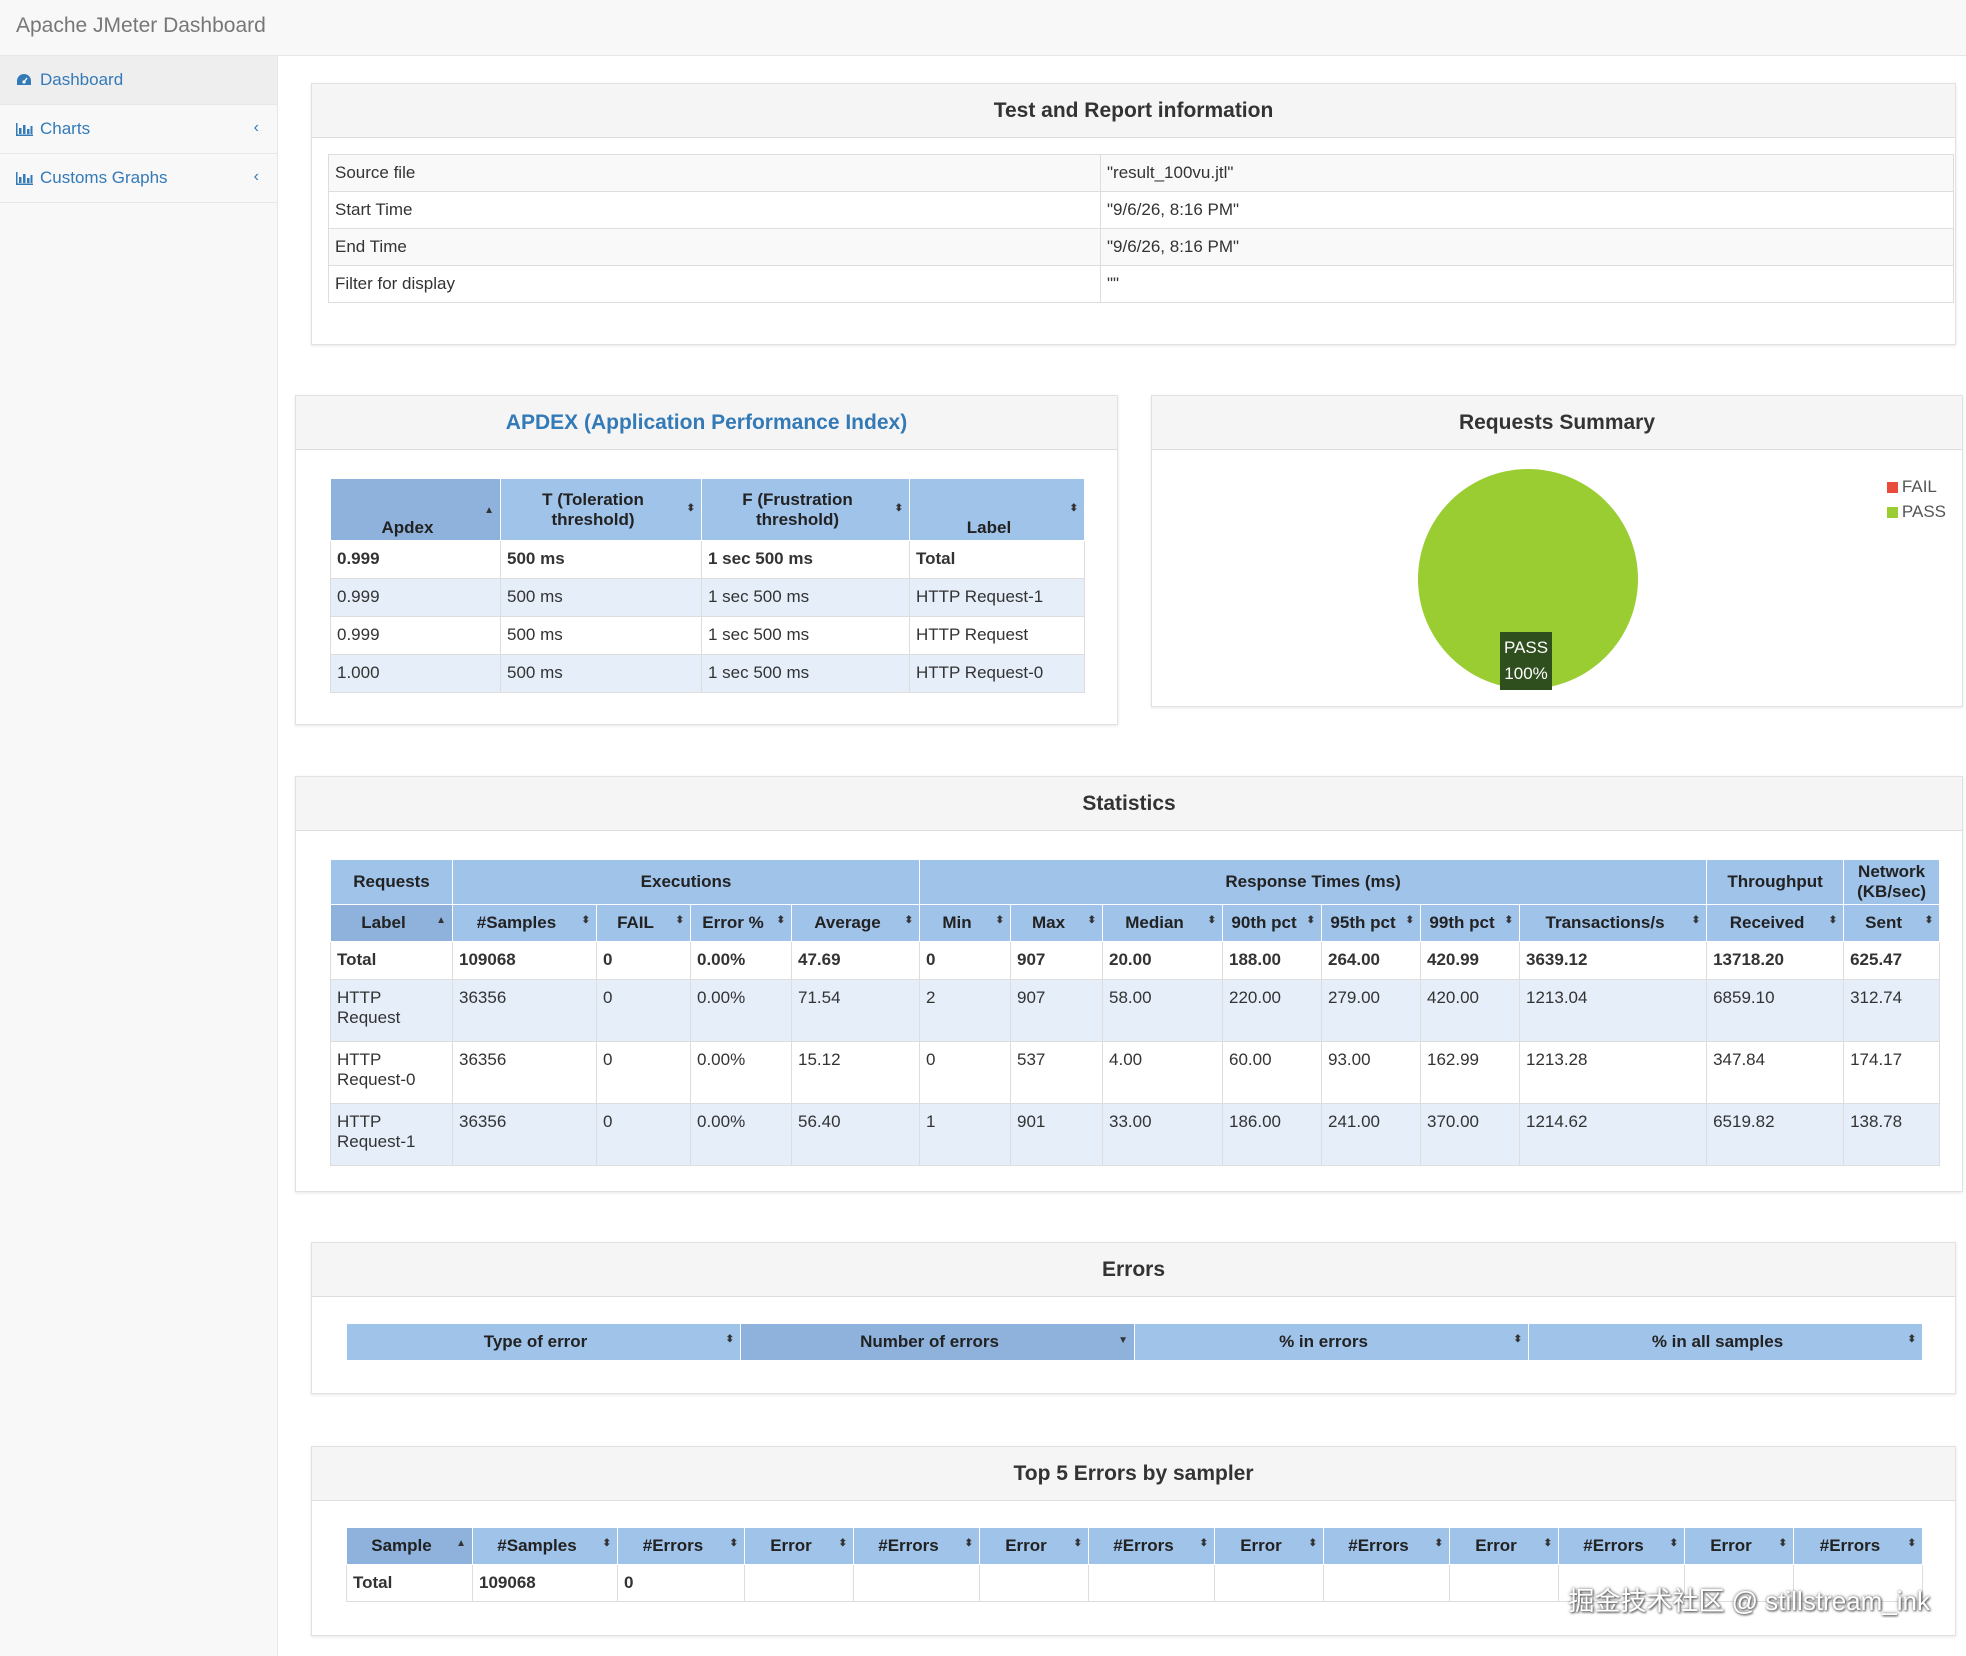 This screenshot has height=1656, width=1966. Describe the element at coordinates (1163, 1134) in the screenshot. I see `cell: 33.00` at that location.